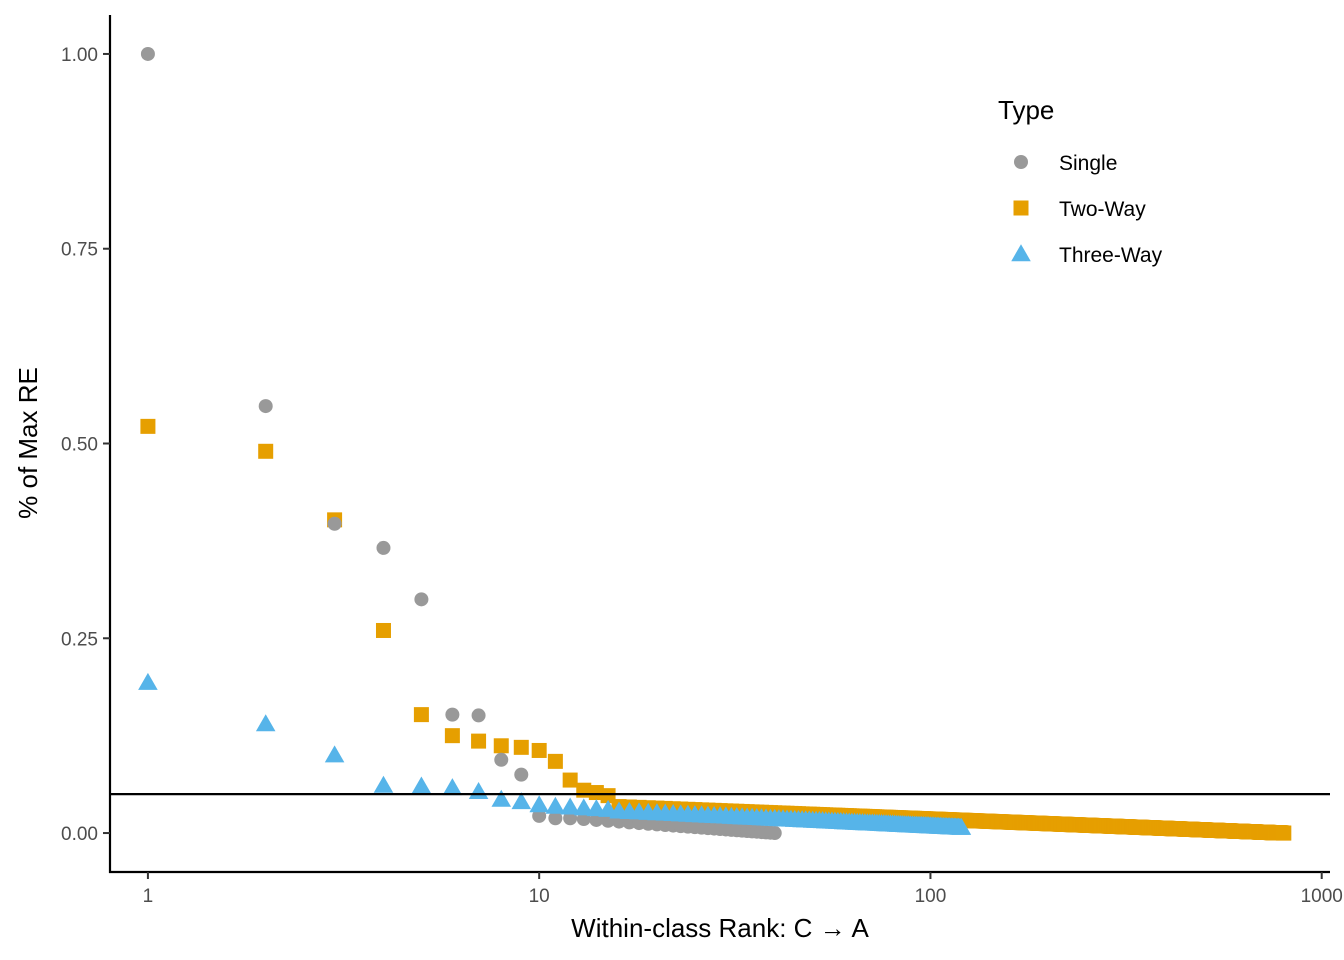  What do you see at coordinates (720, 928) in the screenshot?
I see `x-axis-title: Within-class Rank: C → A` at bounding box center [720, 928].